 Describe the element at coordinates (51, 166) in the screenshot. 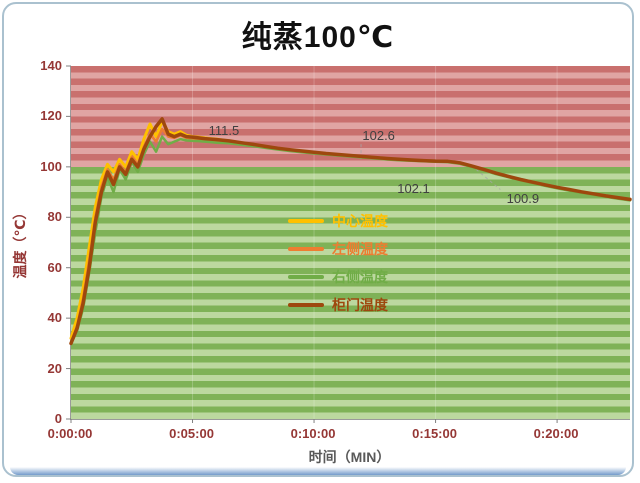

I see `y-tick-label: 100` at that location.